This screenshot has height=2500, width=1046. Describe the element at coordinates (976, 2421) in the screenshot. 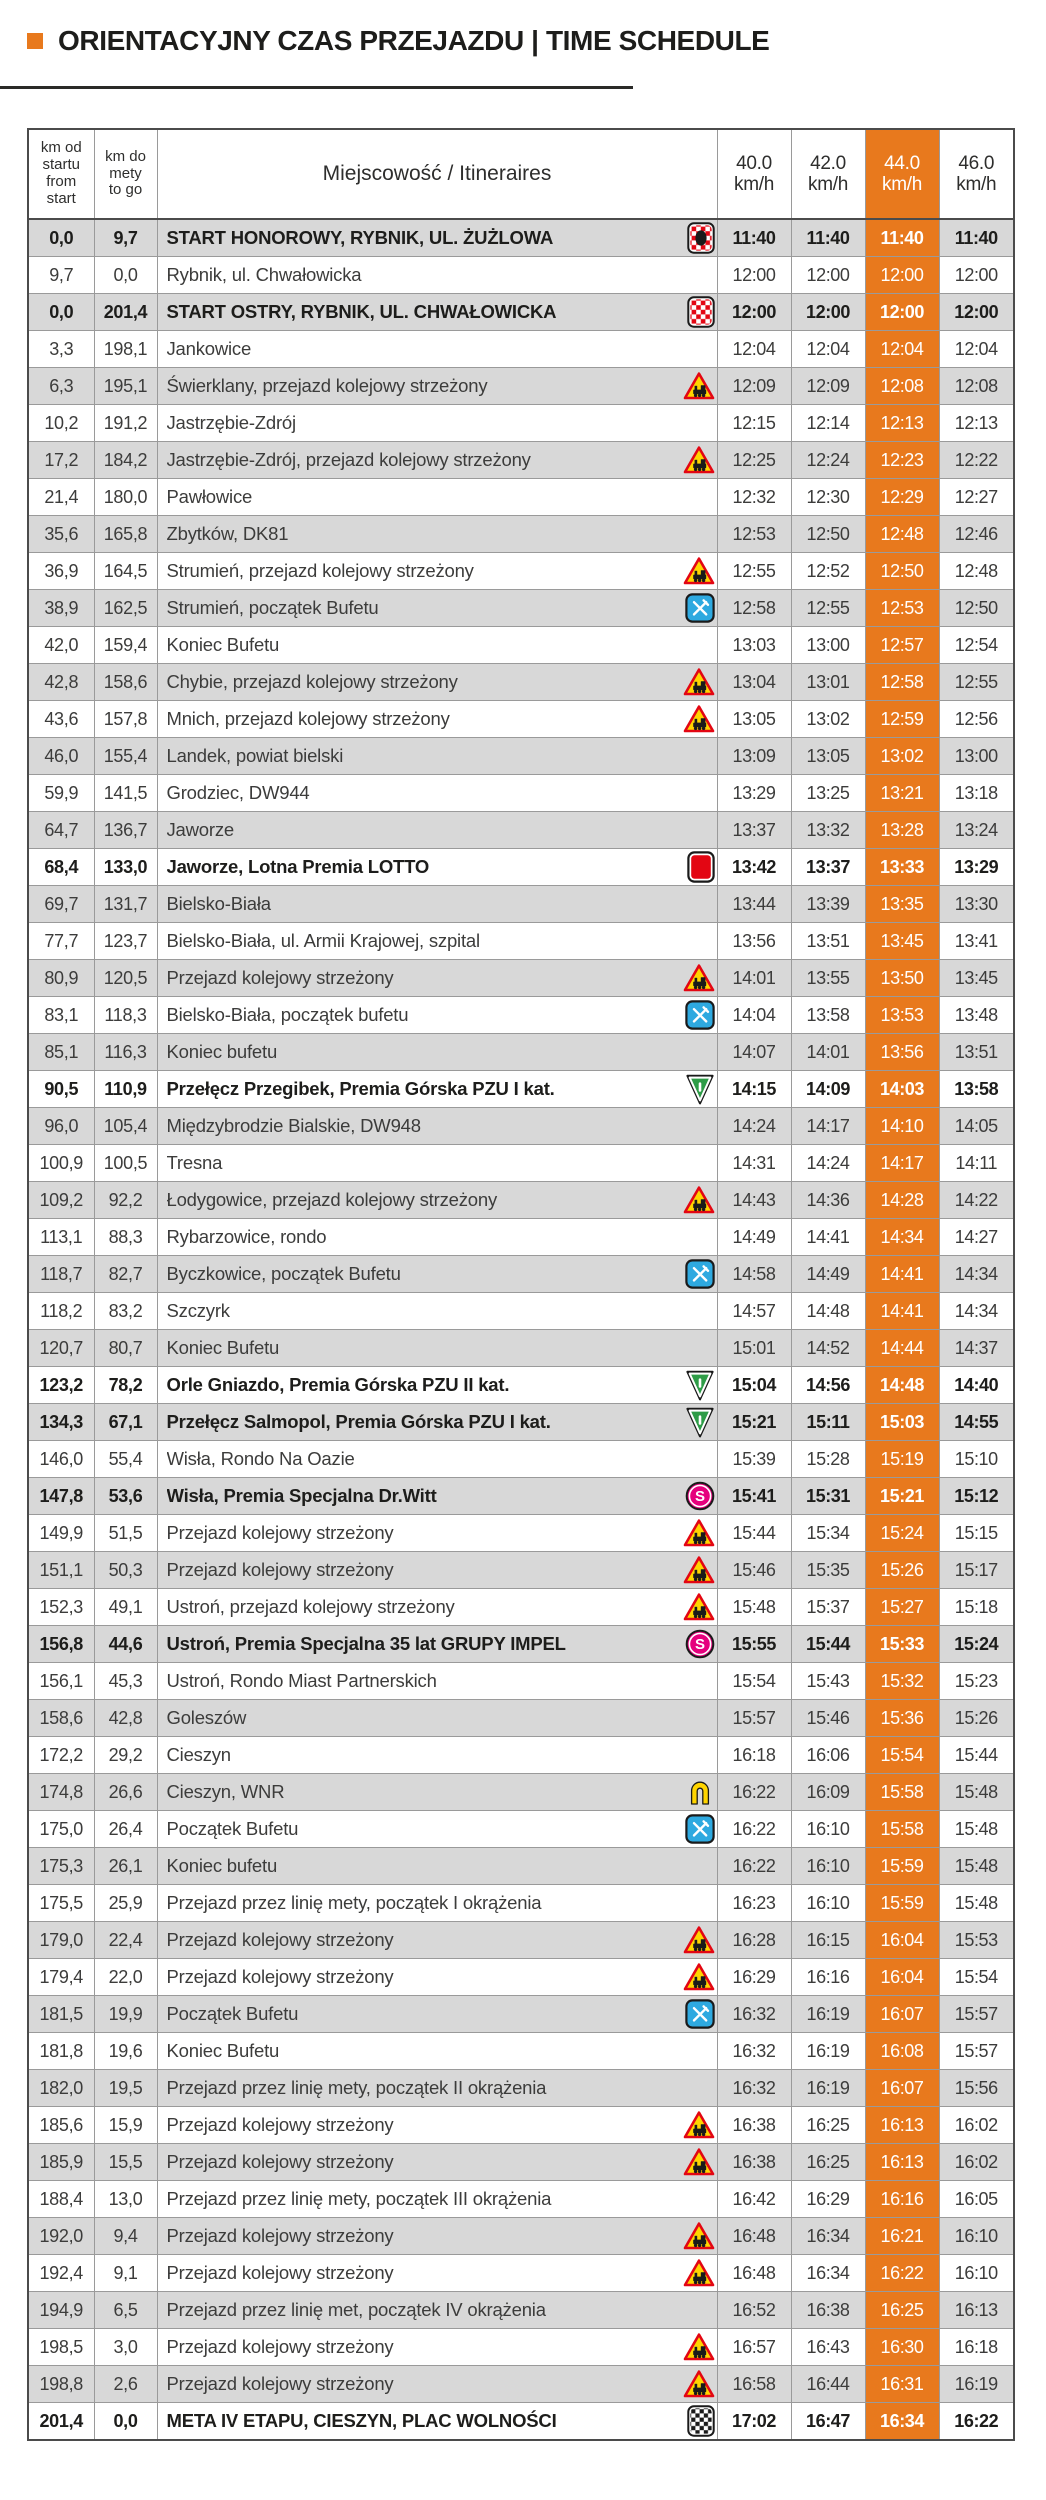

I see `time-cell: 16:22` at that location.